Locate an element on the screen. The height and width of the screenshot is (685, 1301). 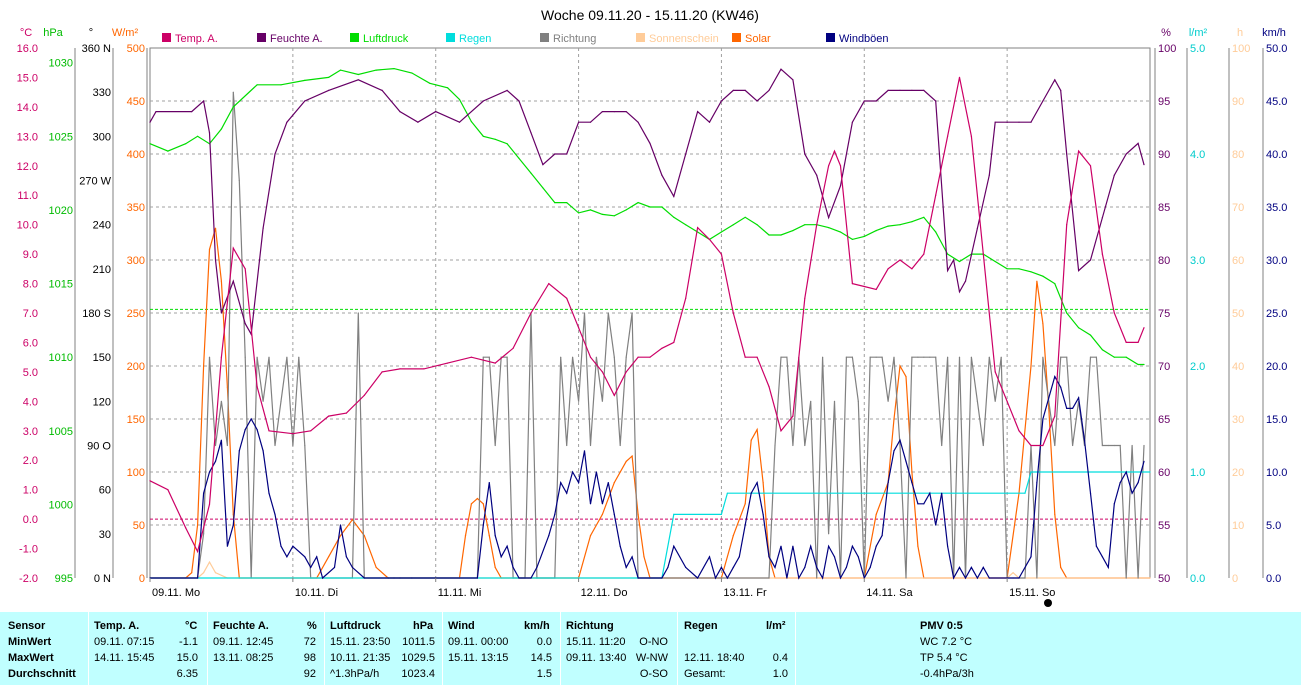
legend-item: Regen is located at coordinates (468, 39).